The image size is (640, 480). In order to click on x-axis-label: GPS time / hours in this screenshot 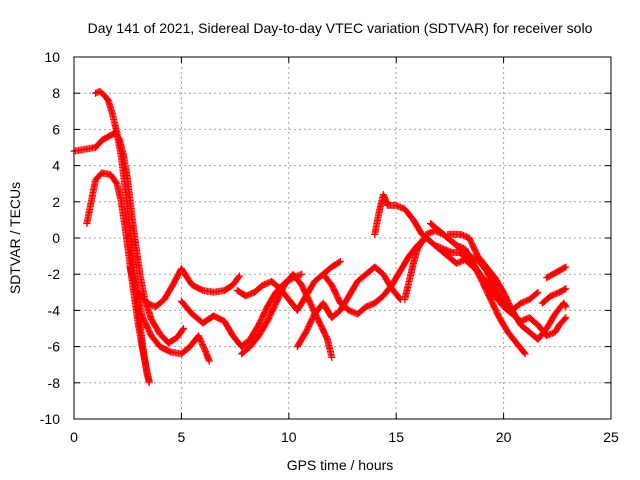, I will do `click(340, 465)`.